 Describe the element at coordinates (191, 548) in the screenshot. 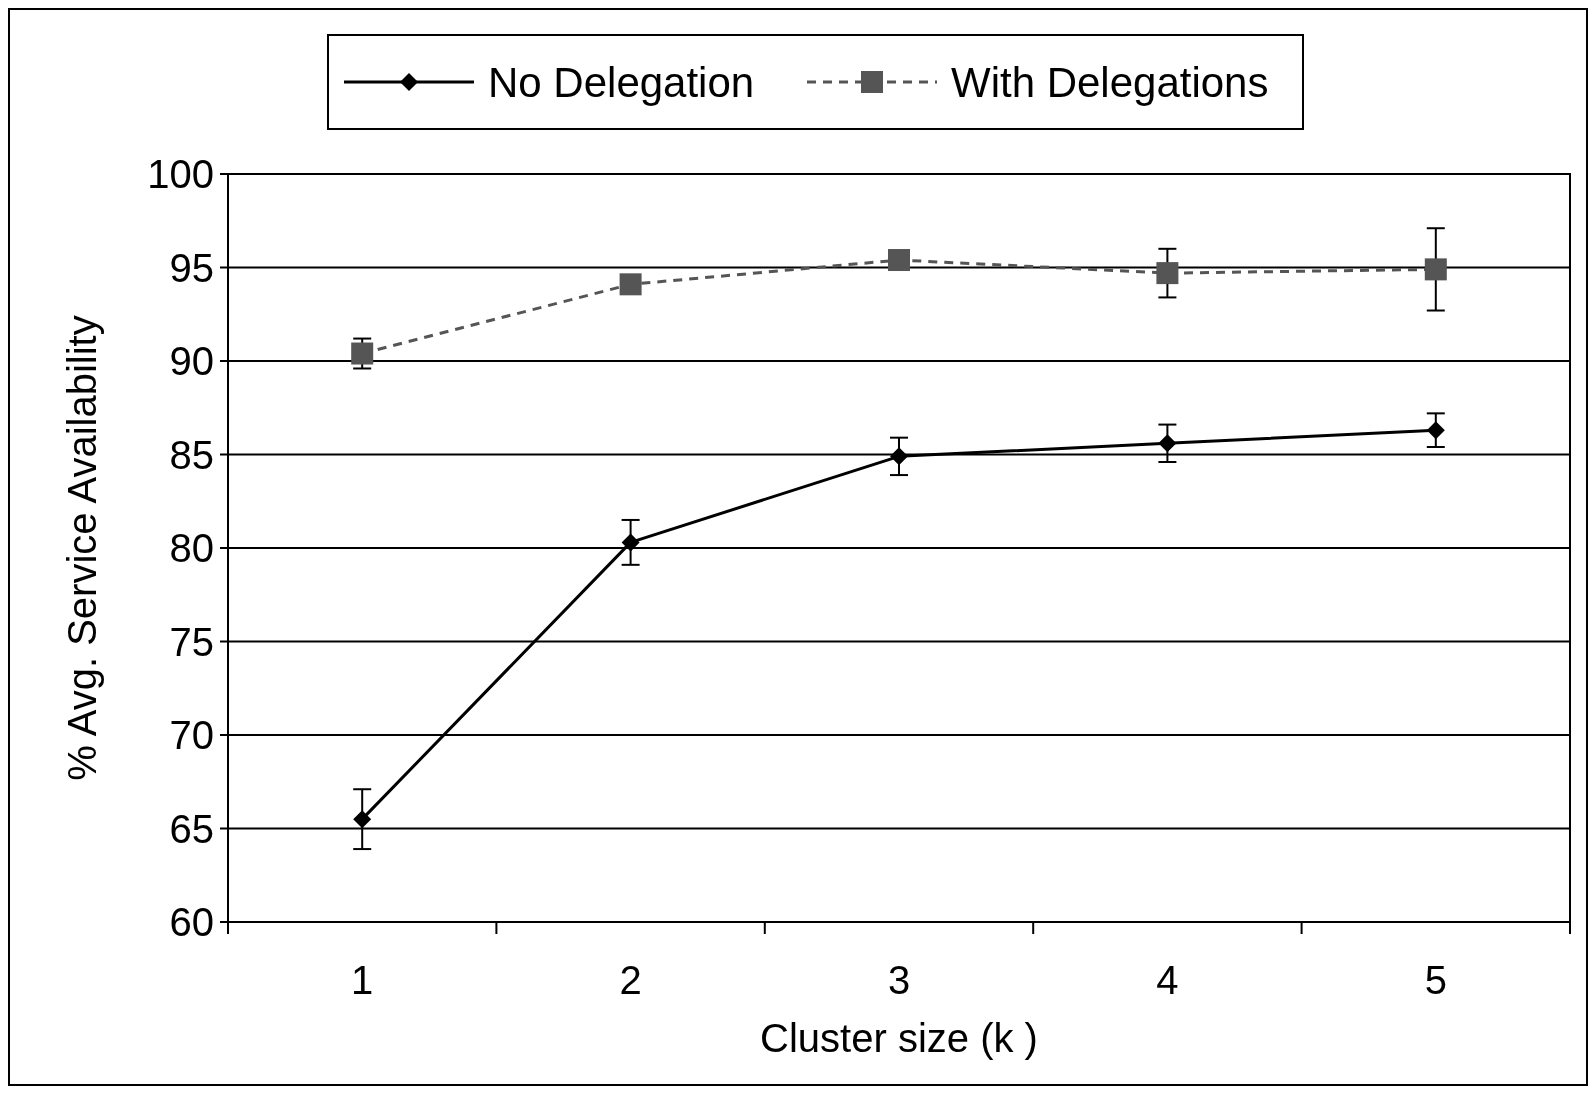

I see `y-tick-label: 80` at that location.